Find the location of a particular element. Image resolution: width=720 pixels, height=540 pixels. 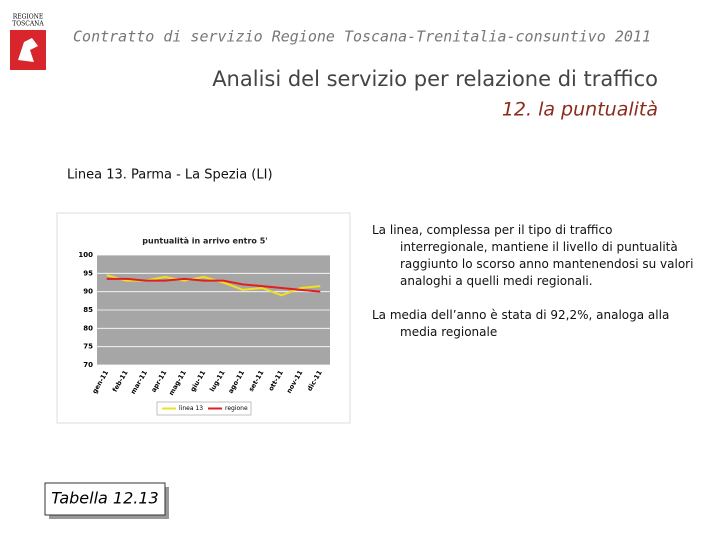

y-tick-label: 70 is located at coordinates (88, 365).